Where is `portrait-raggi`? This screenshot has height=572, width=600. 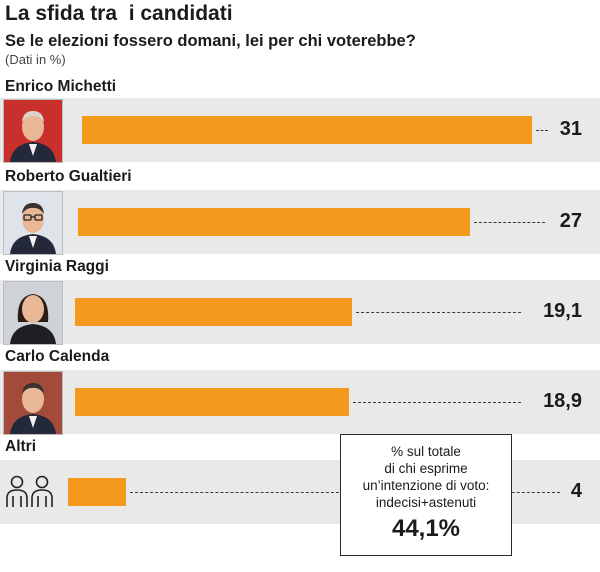
portrait-raggi is located at coordinates (33, 313).